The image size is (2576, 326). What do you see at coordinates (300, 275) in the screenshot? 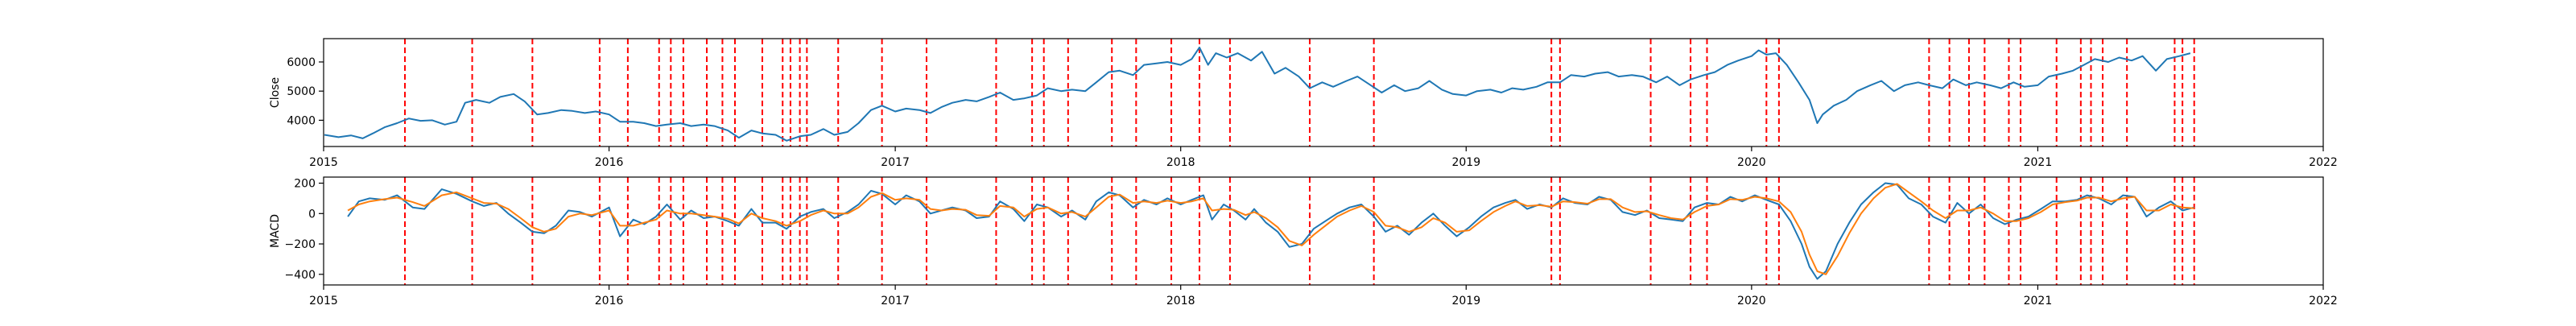
I see `y-tick-label: −400` at bounding box center [300, 275].